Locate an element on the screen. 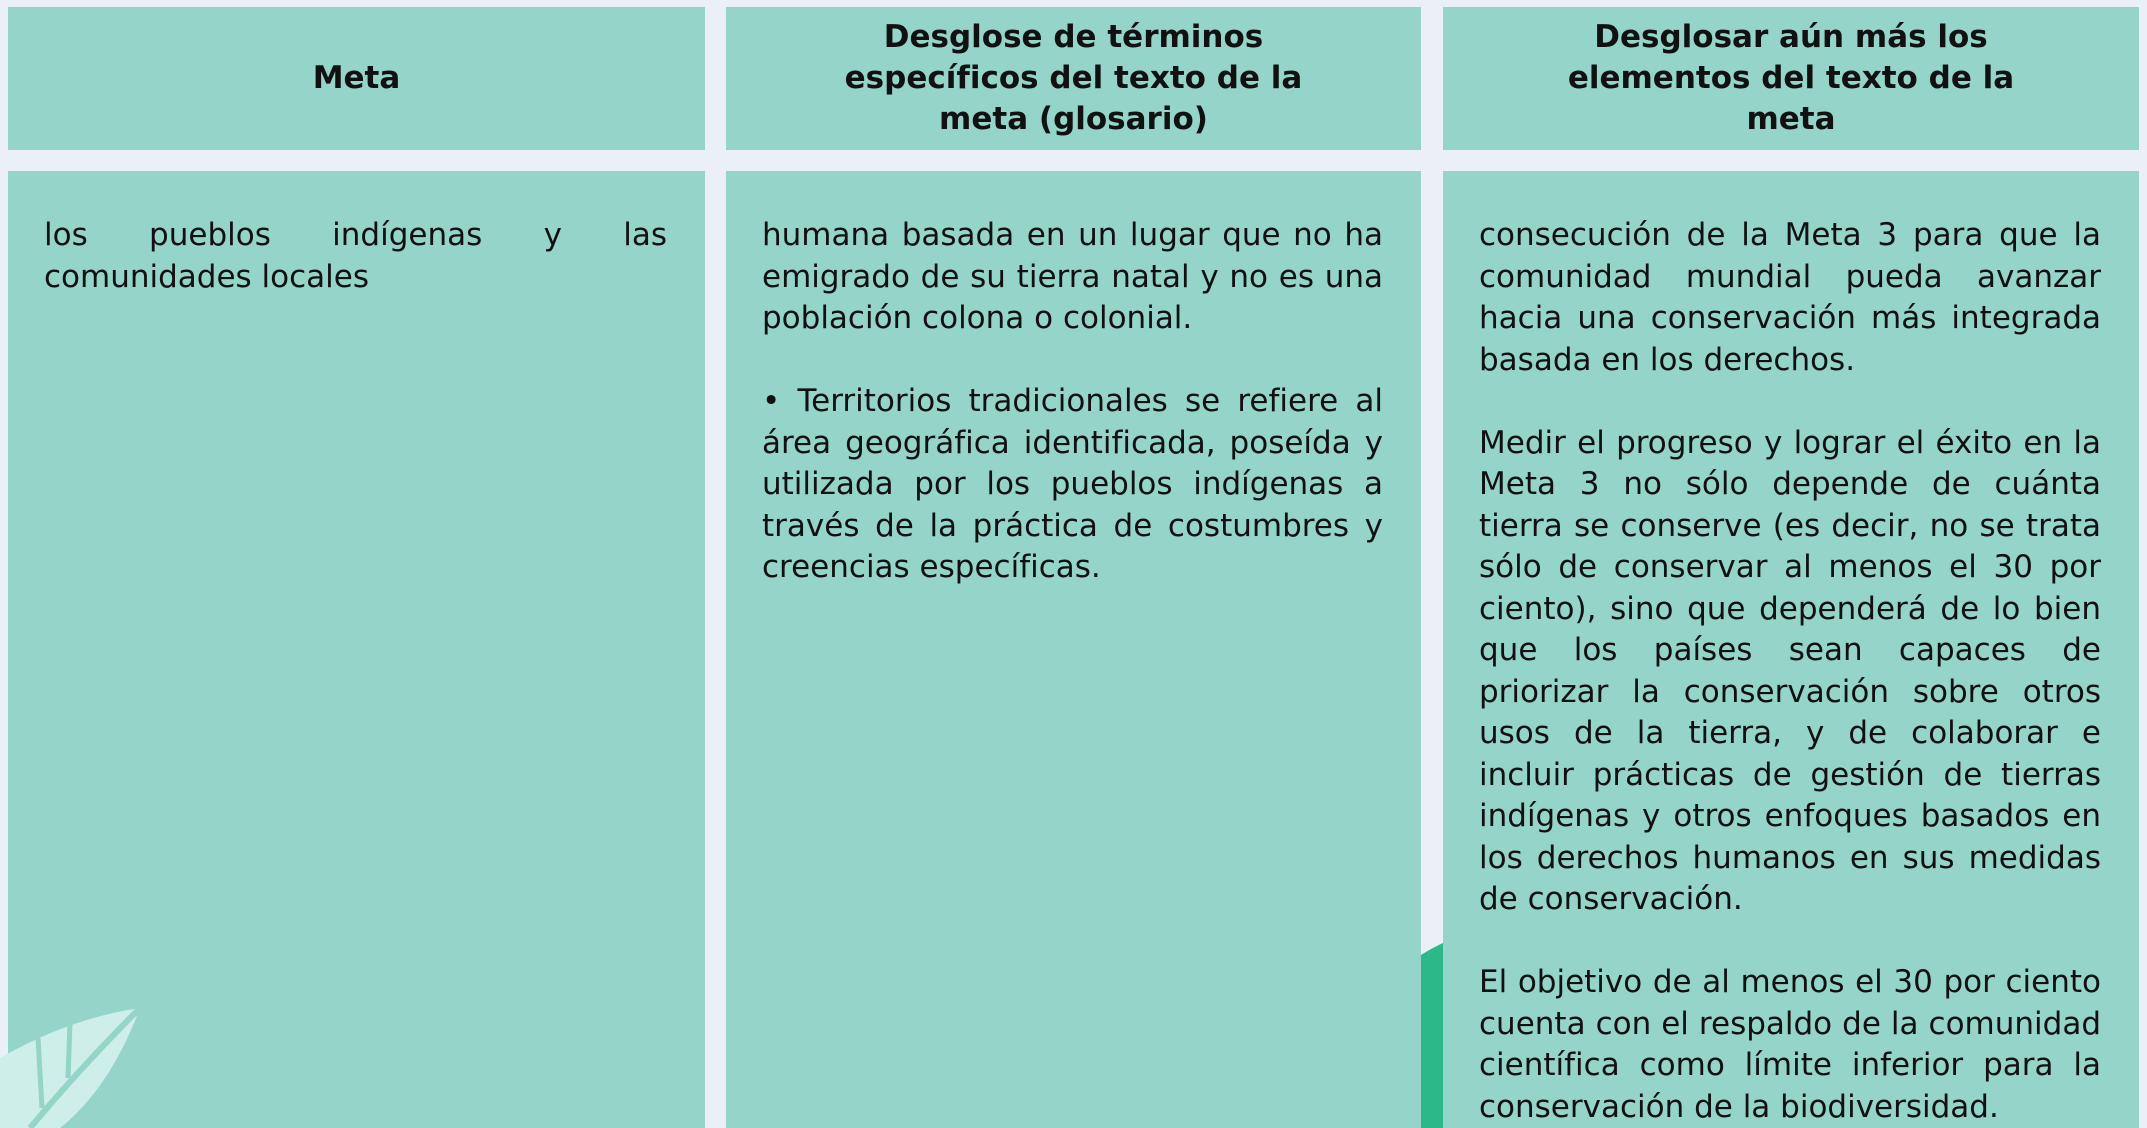 The height and width of the screenshot is (1128, 2147). header-text: Meta is located at coordinates (356, 78).